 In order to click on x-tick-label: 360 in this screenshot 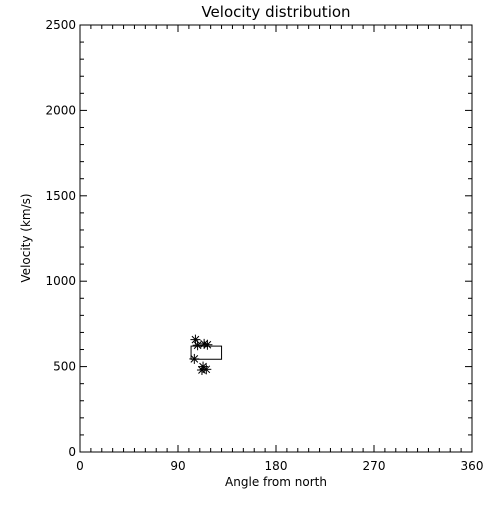, I will do `click(472, 466)`.